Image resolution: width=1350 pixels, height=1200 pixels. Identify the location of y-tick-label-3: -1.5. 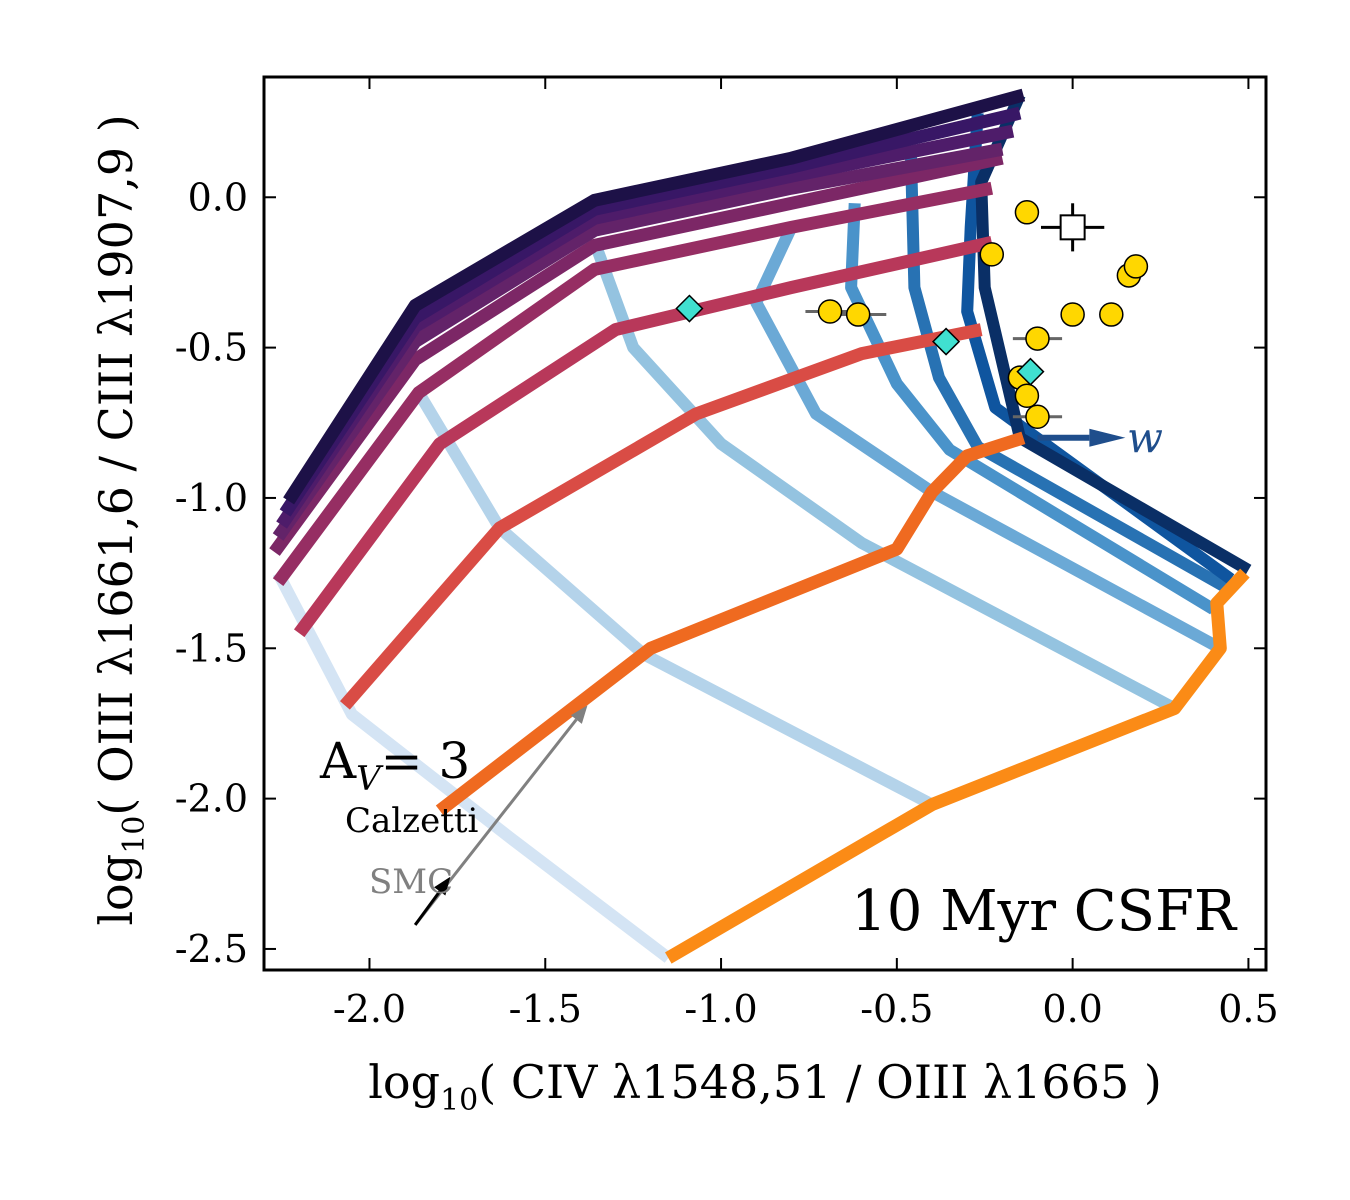
(211, 648).